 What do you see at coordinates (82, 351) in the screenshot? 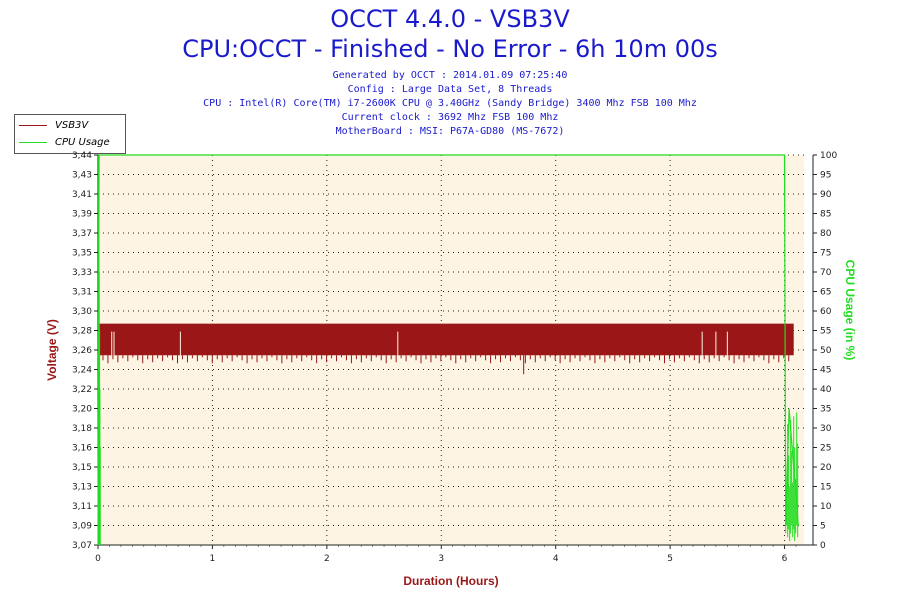
I see `y-tick-label: 3,26` at bounding box center [82, 351].